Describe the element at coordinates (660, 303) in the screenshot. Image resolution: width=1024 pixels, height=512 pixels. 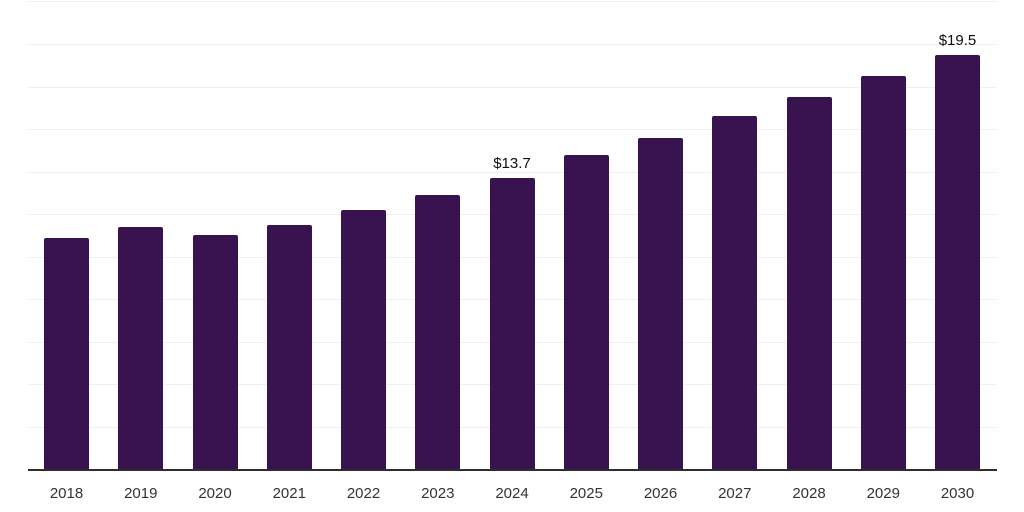
I see `bar-2026` at that location.